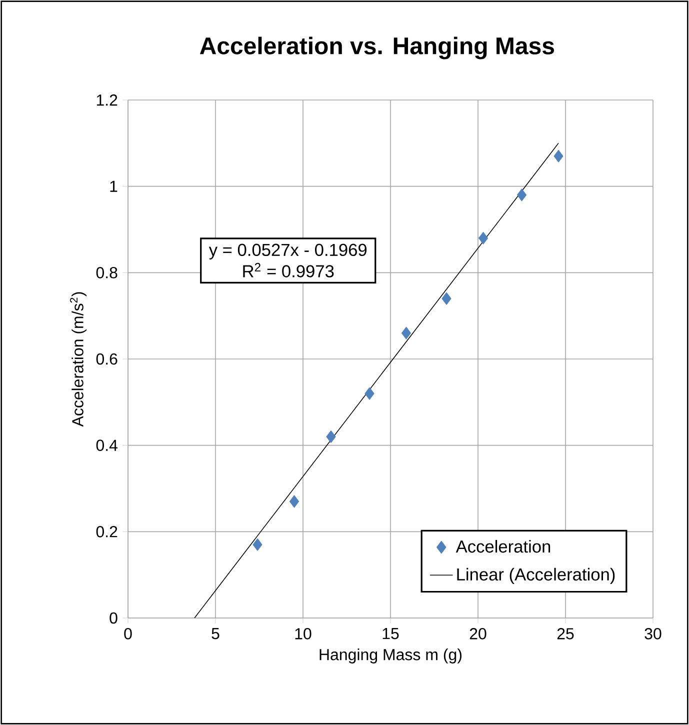 The height and width of the screenshot is (725, 689). Describe the element at coordinates (216, 634) in the screenshot. I see `x-tick-label: 5` at that location.